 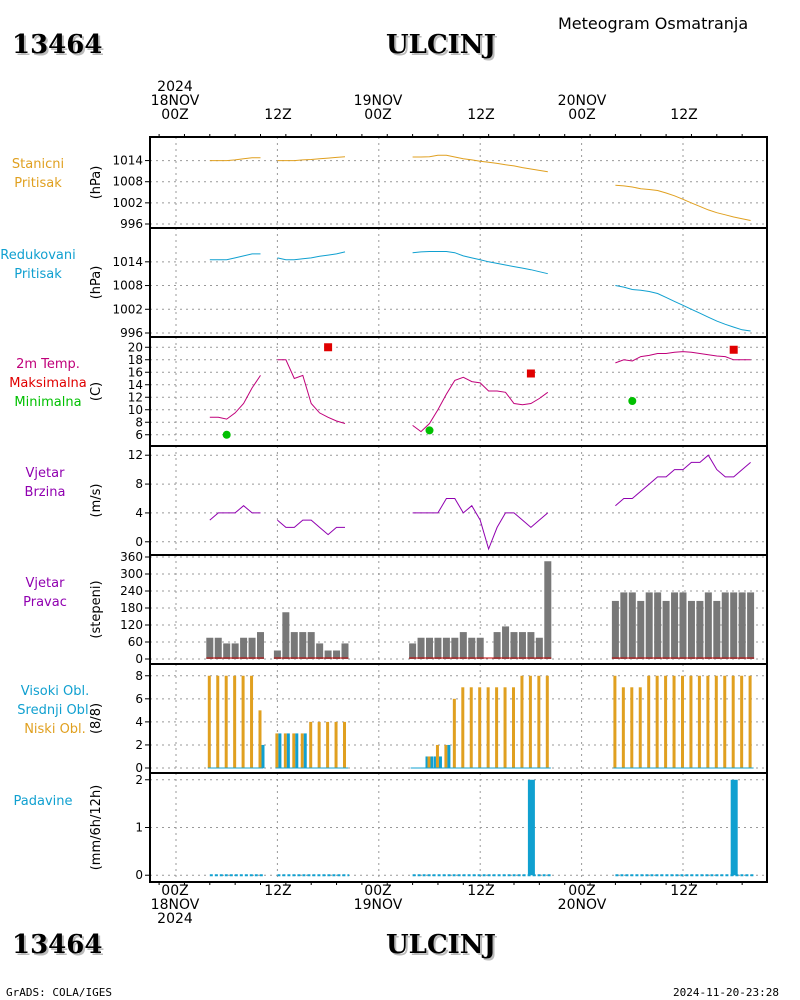 I want to click on label-wind-speed: Vjetar Brzina, so click(x=55, y=483).